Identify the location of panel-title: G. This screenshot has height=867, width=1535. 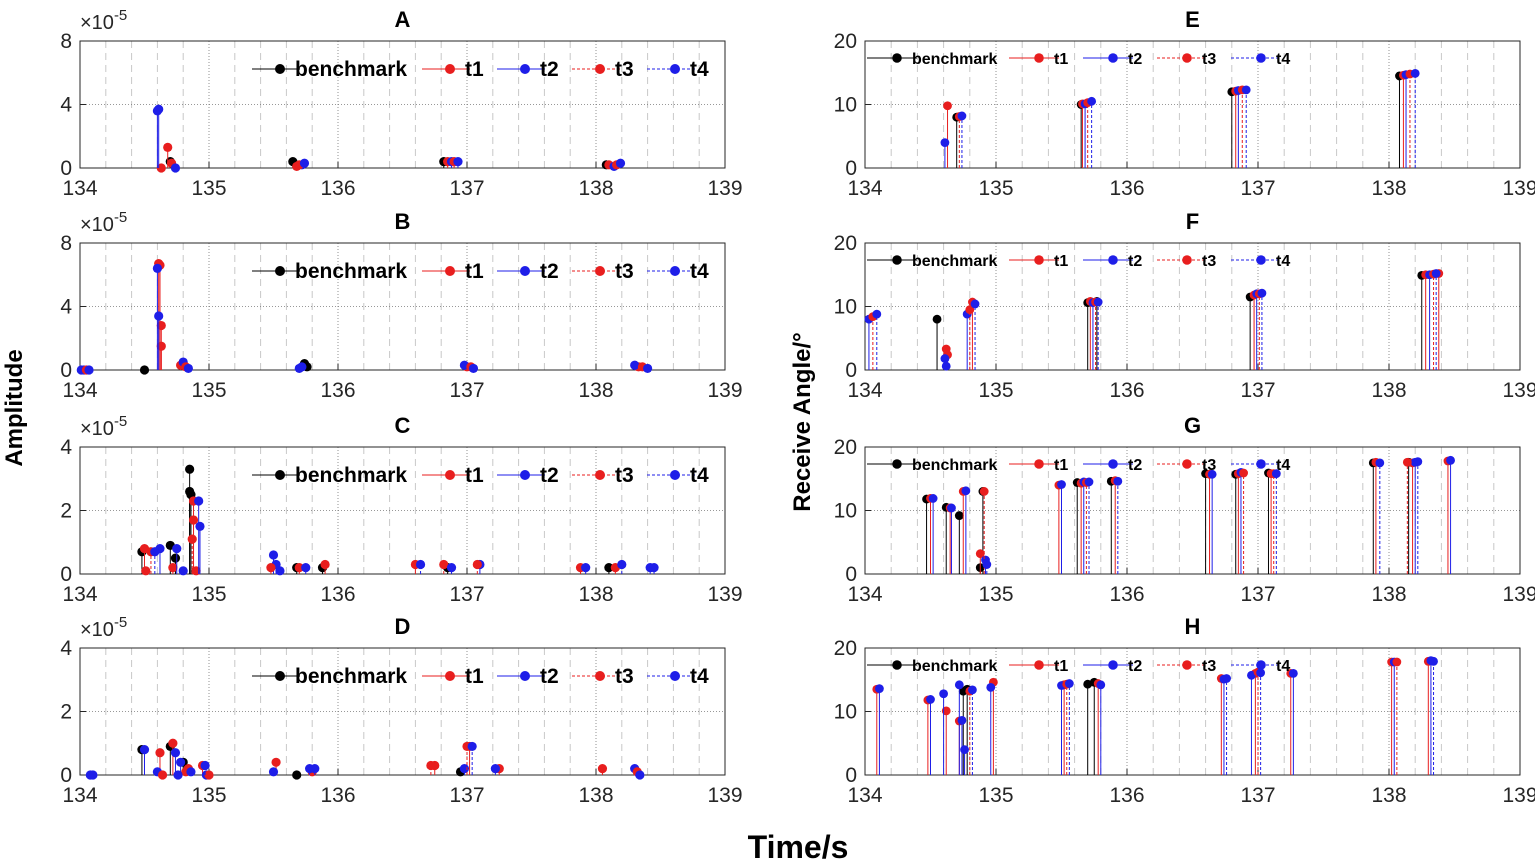
(1192, 425).